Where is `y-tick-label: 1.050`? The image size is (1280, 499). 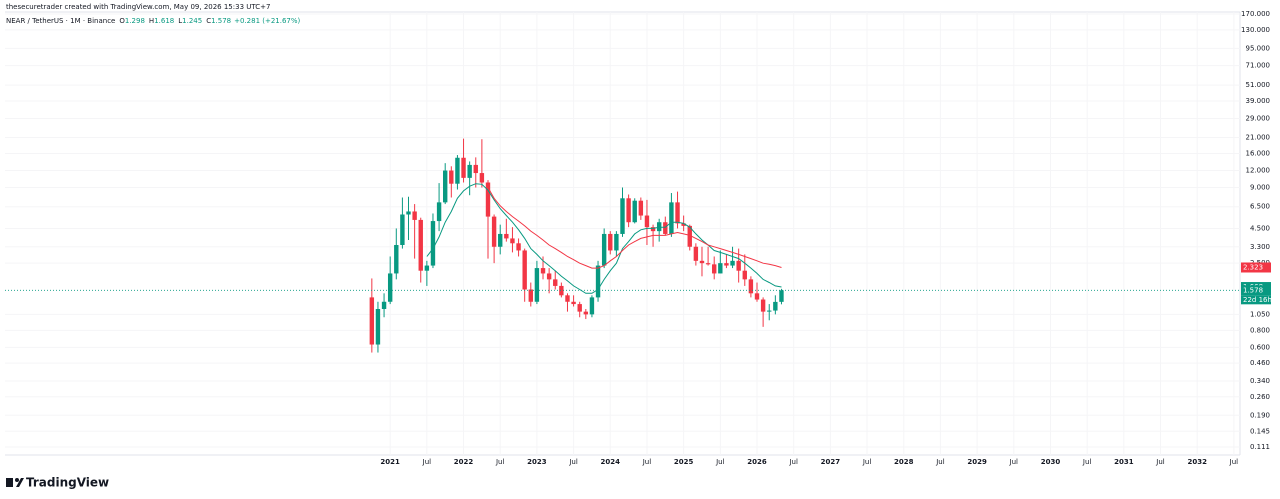 y-tick-label: 1.050 is located at coordinates (1260, 314).